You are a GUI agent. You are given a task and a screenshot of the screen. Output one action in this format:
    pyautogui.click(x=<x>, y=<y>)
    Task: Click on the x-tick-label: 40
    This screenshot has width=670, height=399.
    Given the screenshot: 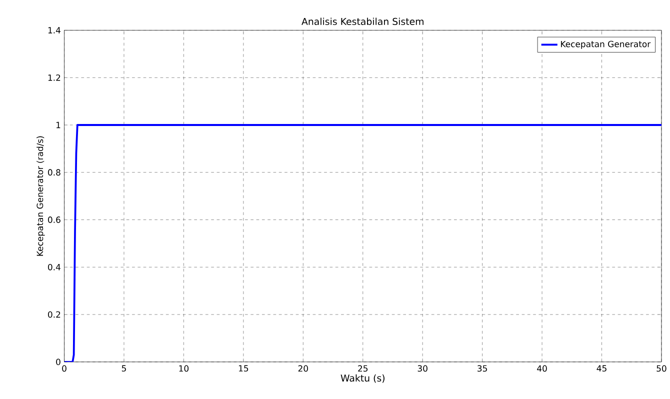 What is the action you would take?
    pyautogui.click(x=542, y=368)
    